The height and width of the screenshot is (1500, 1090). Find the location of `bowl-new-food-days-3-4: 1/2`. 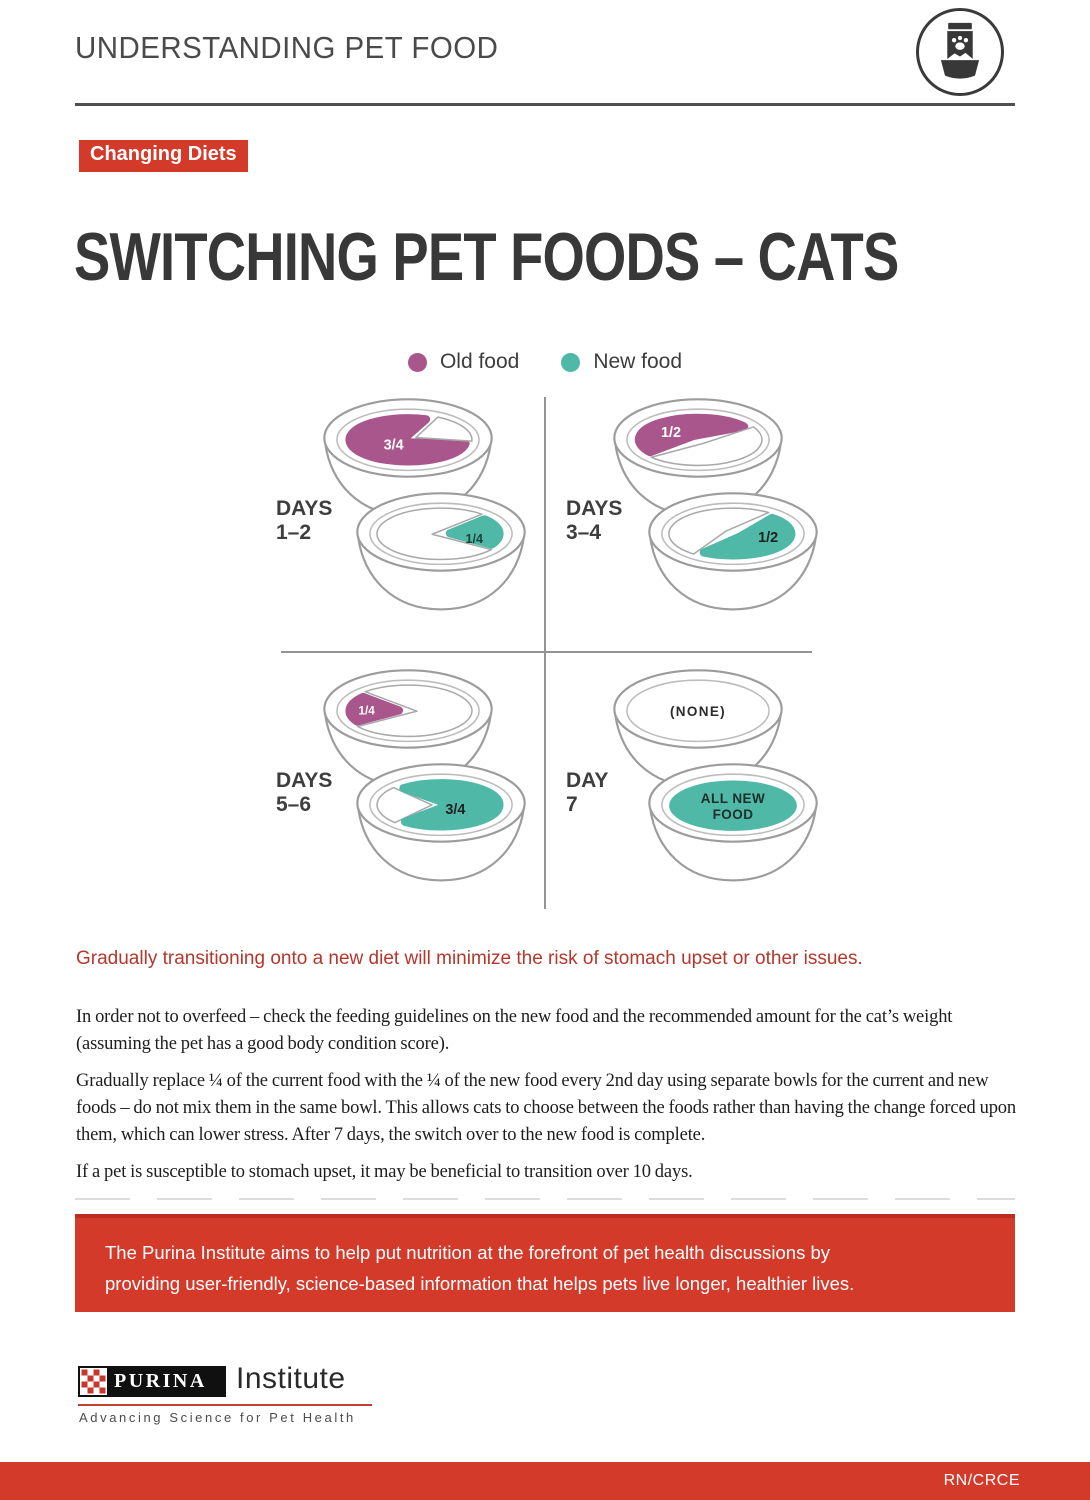

bowl-new-food-days-3-4: 1/2 is located at coordinates (733, 554).